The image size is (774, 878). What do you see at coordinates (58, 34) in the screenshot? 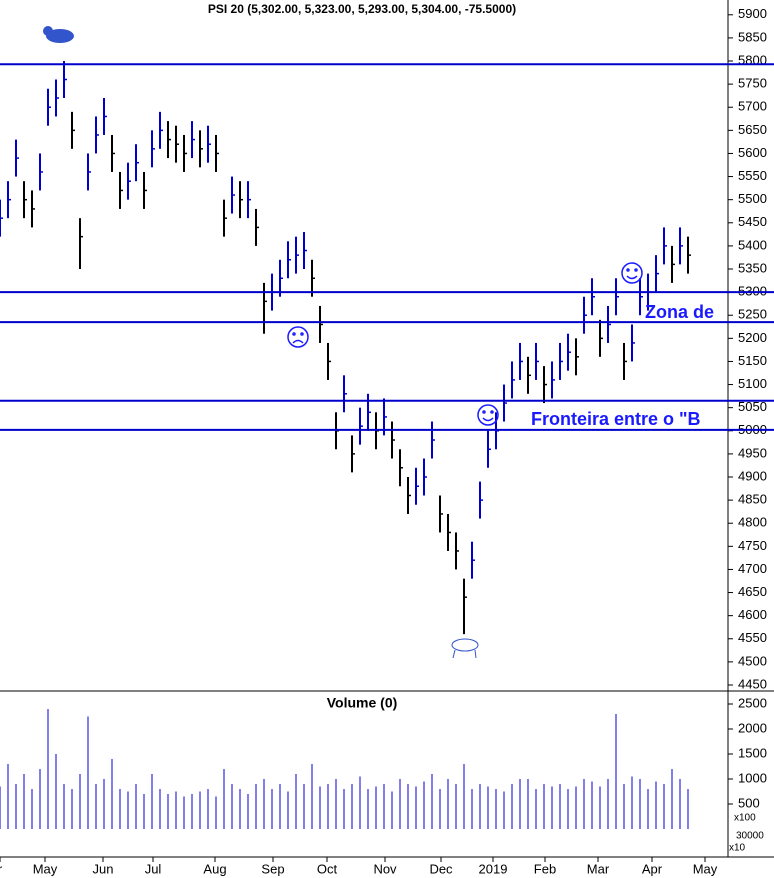
I see `bear-icon` at bounding box center [58, 34].